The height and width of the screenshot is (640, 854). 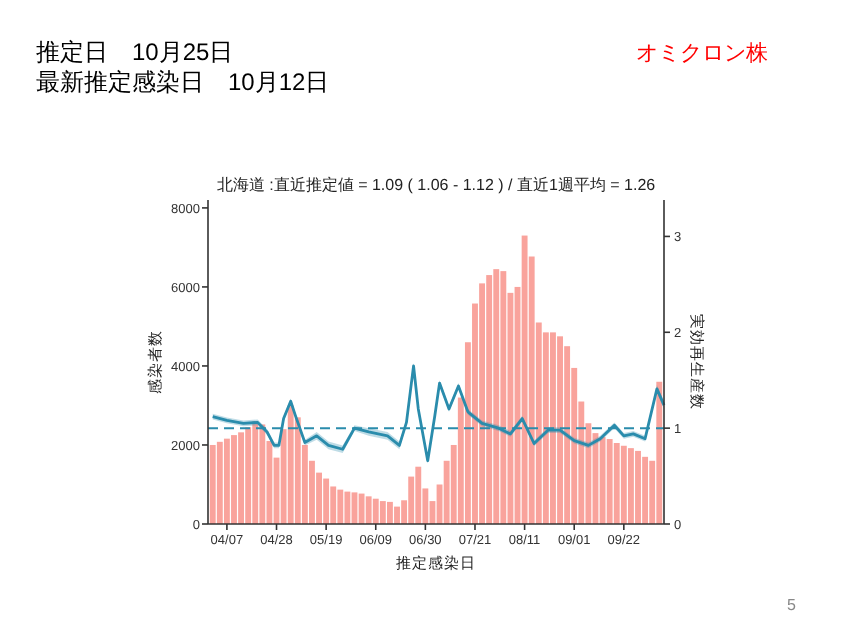 I want to click on chart-title: 北海道 :直近推定値 = 1.09 ( 1.06 - 1.12 ) / 直近1週平均 = 1.26, so click(x=436, y=185).